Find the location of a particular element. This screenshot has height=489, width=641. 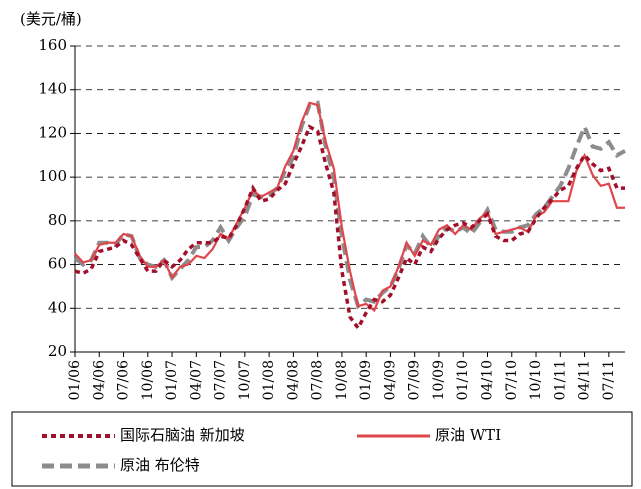

x-tick-label: 01/06 is located at coordinates (75, 380).